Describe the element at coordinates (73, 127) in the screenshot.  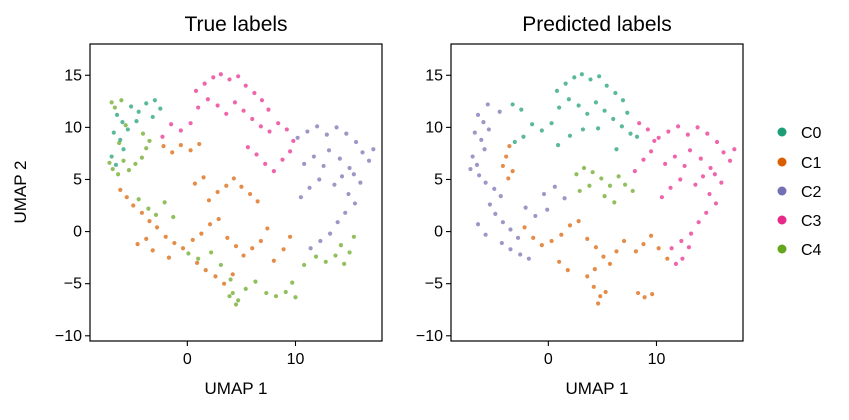
I see `y-tick-label: 10` at that location.